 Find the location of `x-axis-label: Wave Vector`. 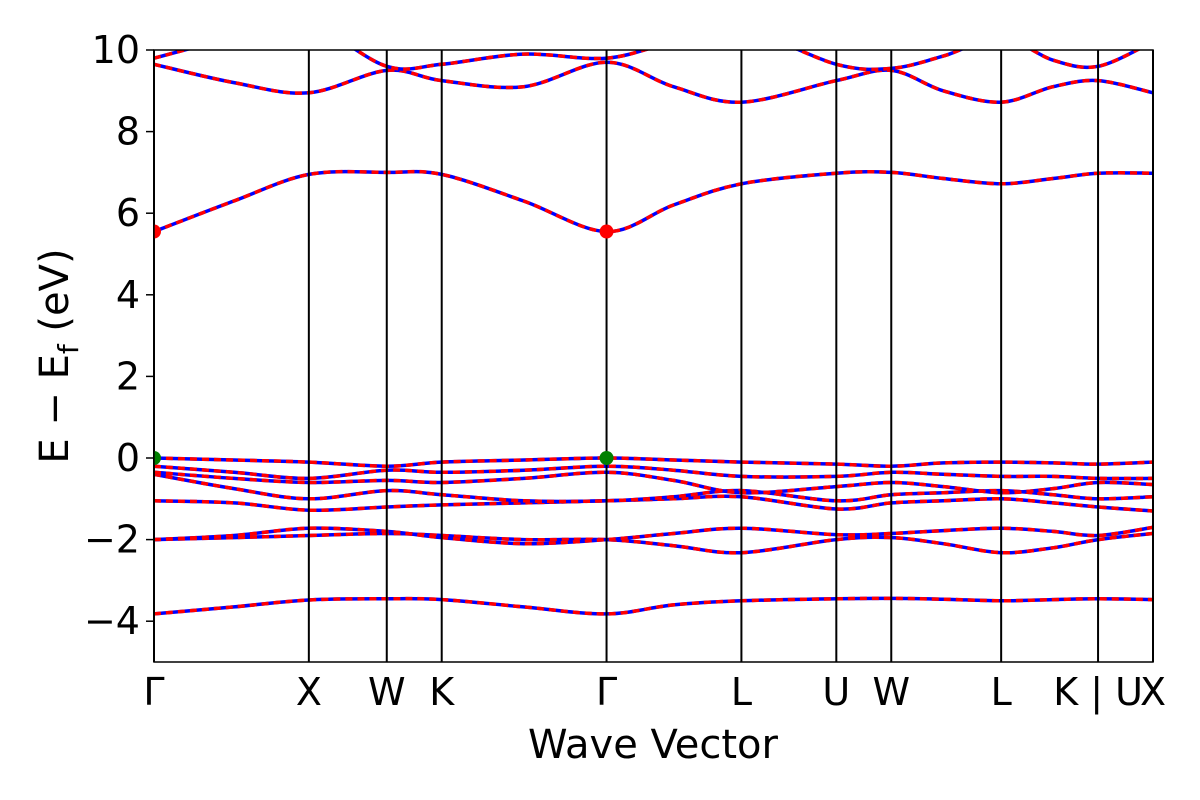

x-axis-label: Wave Vector is located at coordinates (653, 745).